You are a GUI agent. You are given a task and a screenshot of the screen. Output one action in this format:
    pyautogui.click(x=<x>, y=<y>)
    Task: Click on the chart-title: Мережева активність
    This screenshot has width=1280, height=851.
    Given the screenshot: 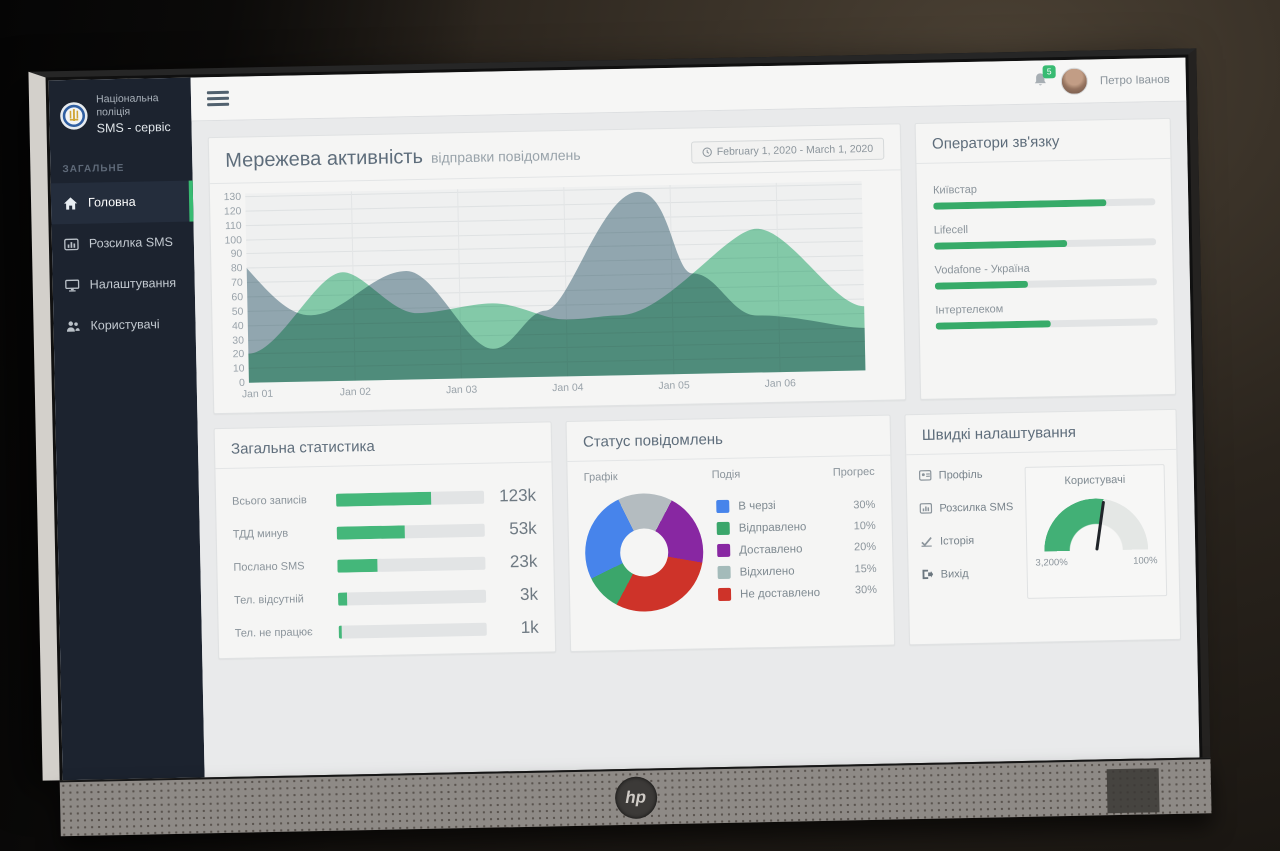 What is the action you would take?
    pyautogui.click(x=324, y=158)
    